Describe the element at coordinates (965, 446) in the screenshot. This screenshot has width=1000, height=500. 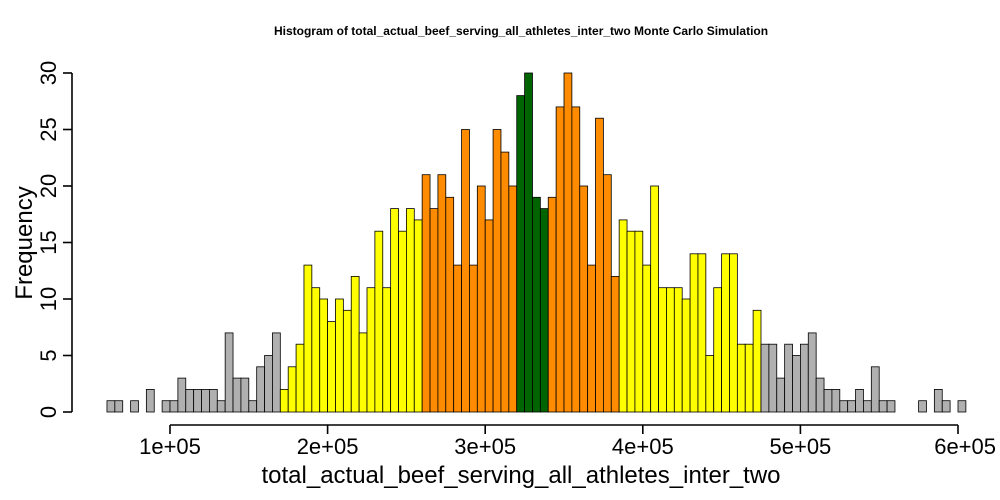
I see `x-tick-label: 6e+05` at that location.